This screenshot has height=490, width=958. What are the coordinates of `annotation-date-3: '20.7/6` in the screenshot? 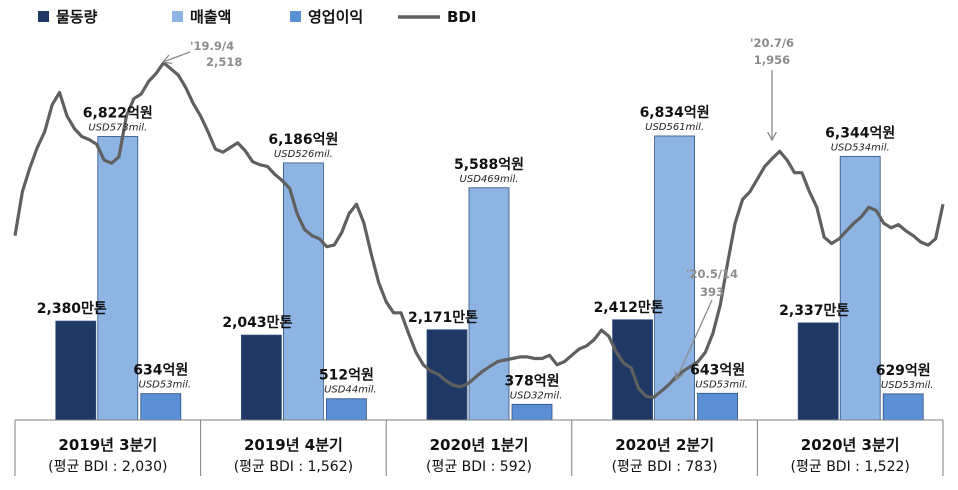 It's located at (772, 43).